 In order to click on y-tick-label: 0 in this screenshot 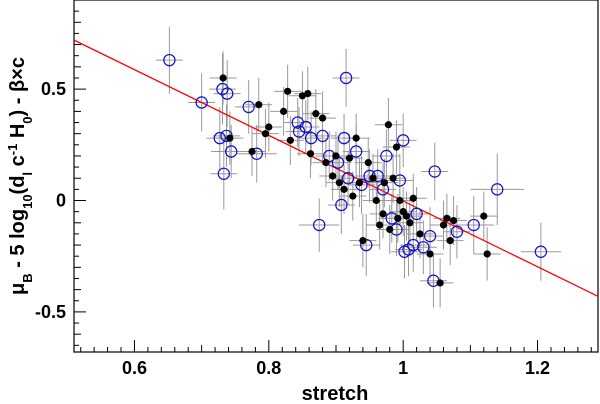, I will do `click(61, 201)`.